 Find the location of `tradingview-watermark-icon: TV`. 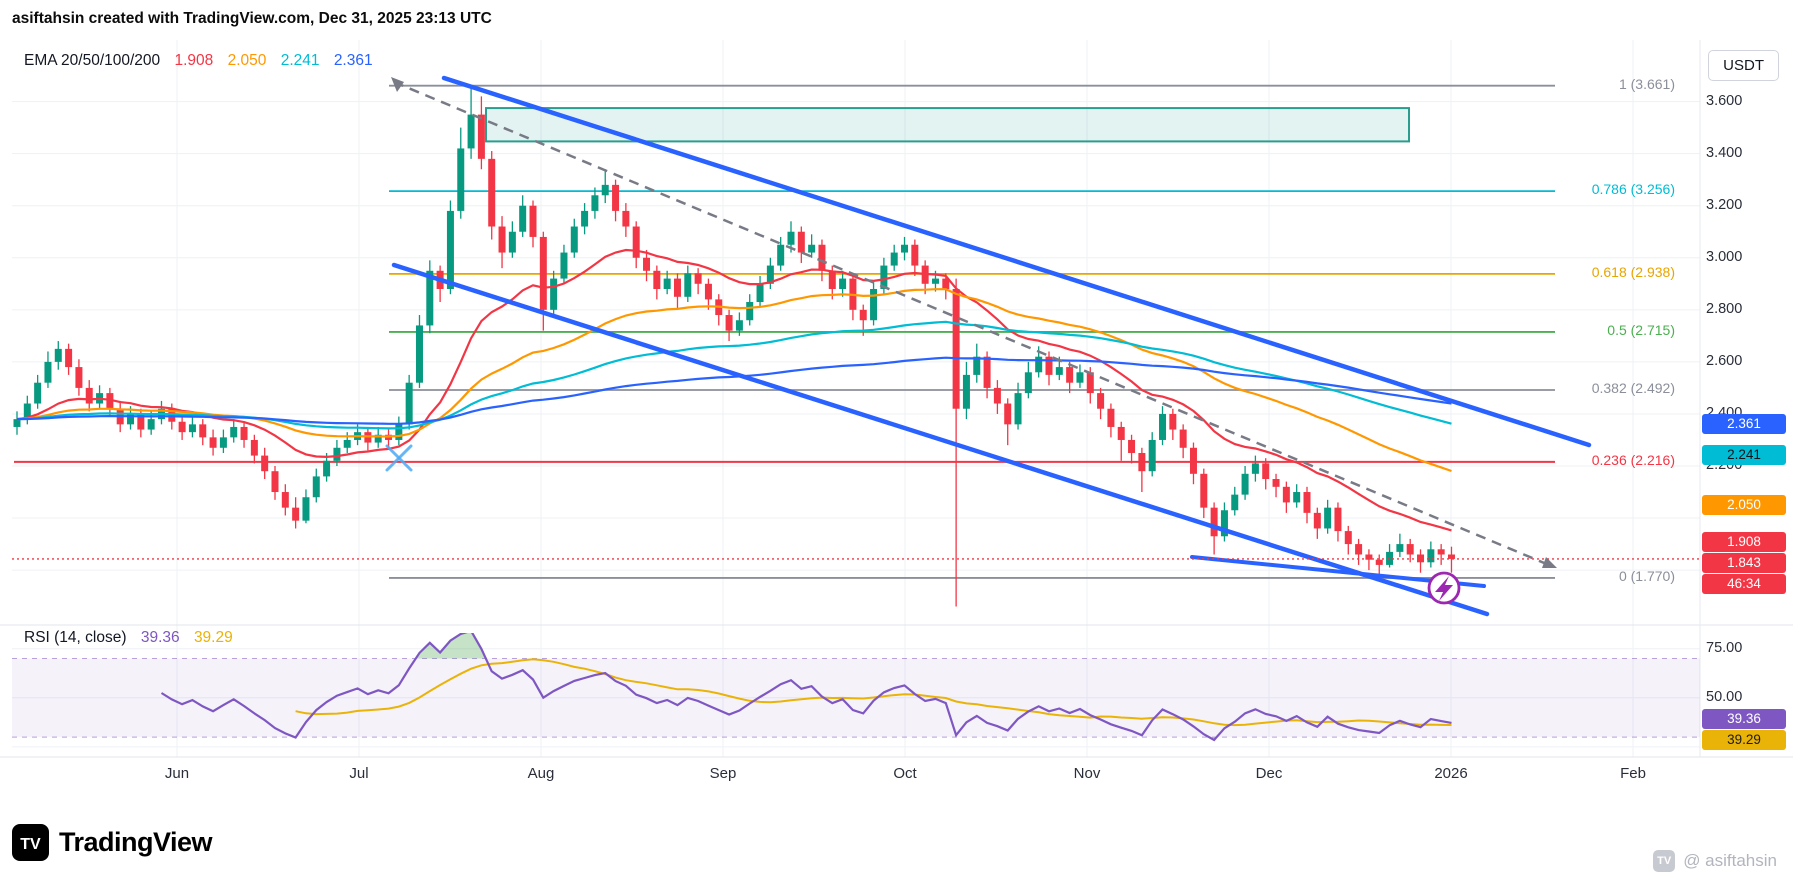

tradingview-watermark-icon: TV is located at coordinates (1664, 861).